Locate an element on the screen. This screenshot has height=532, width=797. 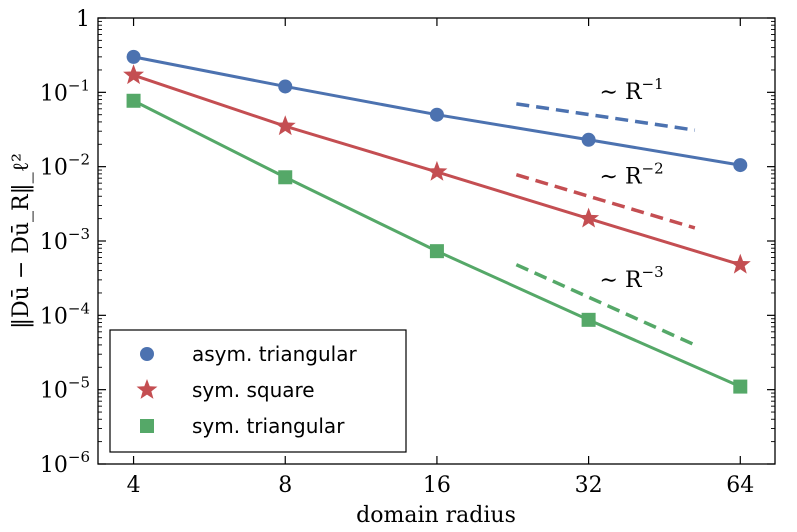
x-tick-label-5: 64 is located at coordinates (740, 485).